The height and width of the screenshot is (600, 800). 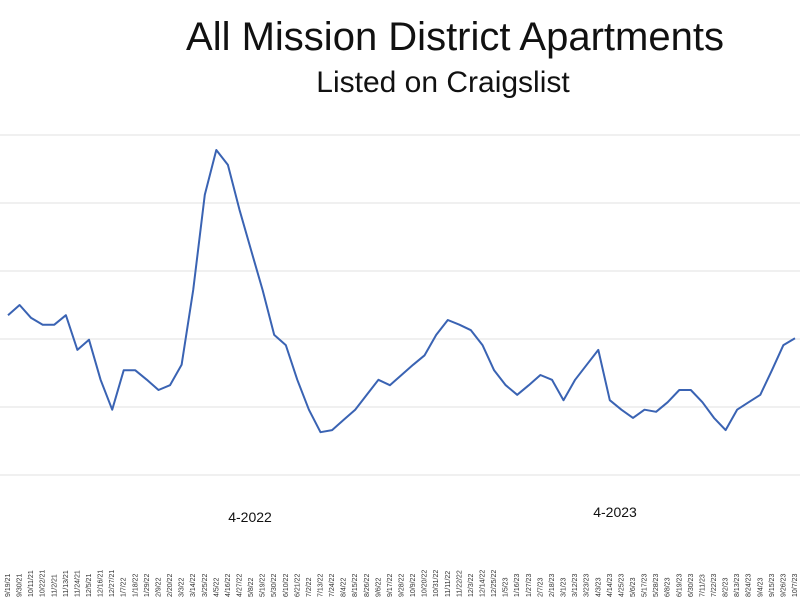 What do you see at coordinates (8, 585) in the screenshot?
I see `x-tick-label: 9/19/21` at bounding box center [8, 585].